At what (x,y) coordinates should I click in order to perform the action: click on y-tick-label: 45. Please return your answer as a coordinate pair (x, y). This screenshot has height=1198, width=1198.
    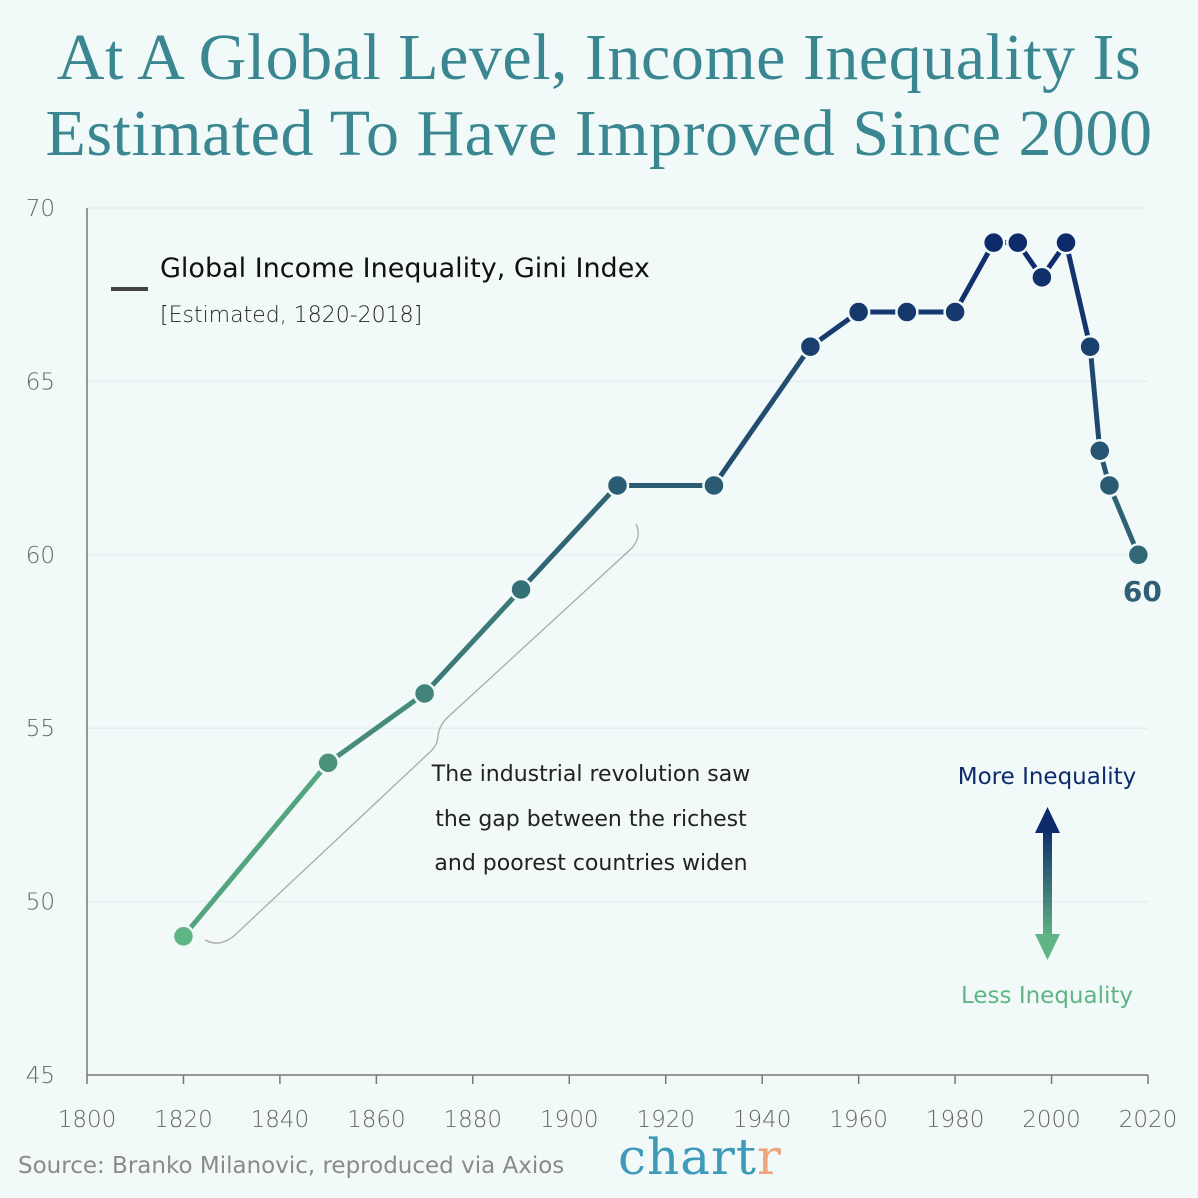
    Looking at the image, I should click on (40, 1076).